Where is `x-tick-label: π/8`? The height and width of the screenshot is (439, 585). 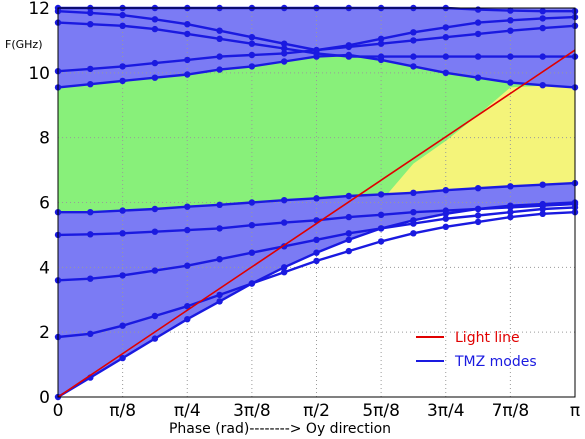 x-tick-label: π/8 is located at coordinates (122, 411).